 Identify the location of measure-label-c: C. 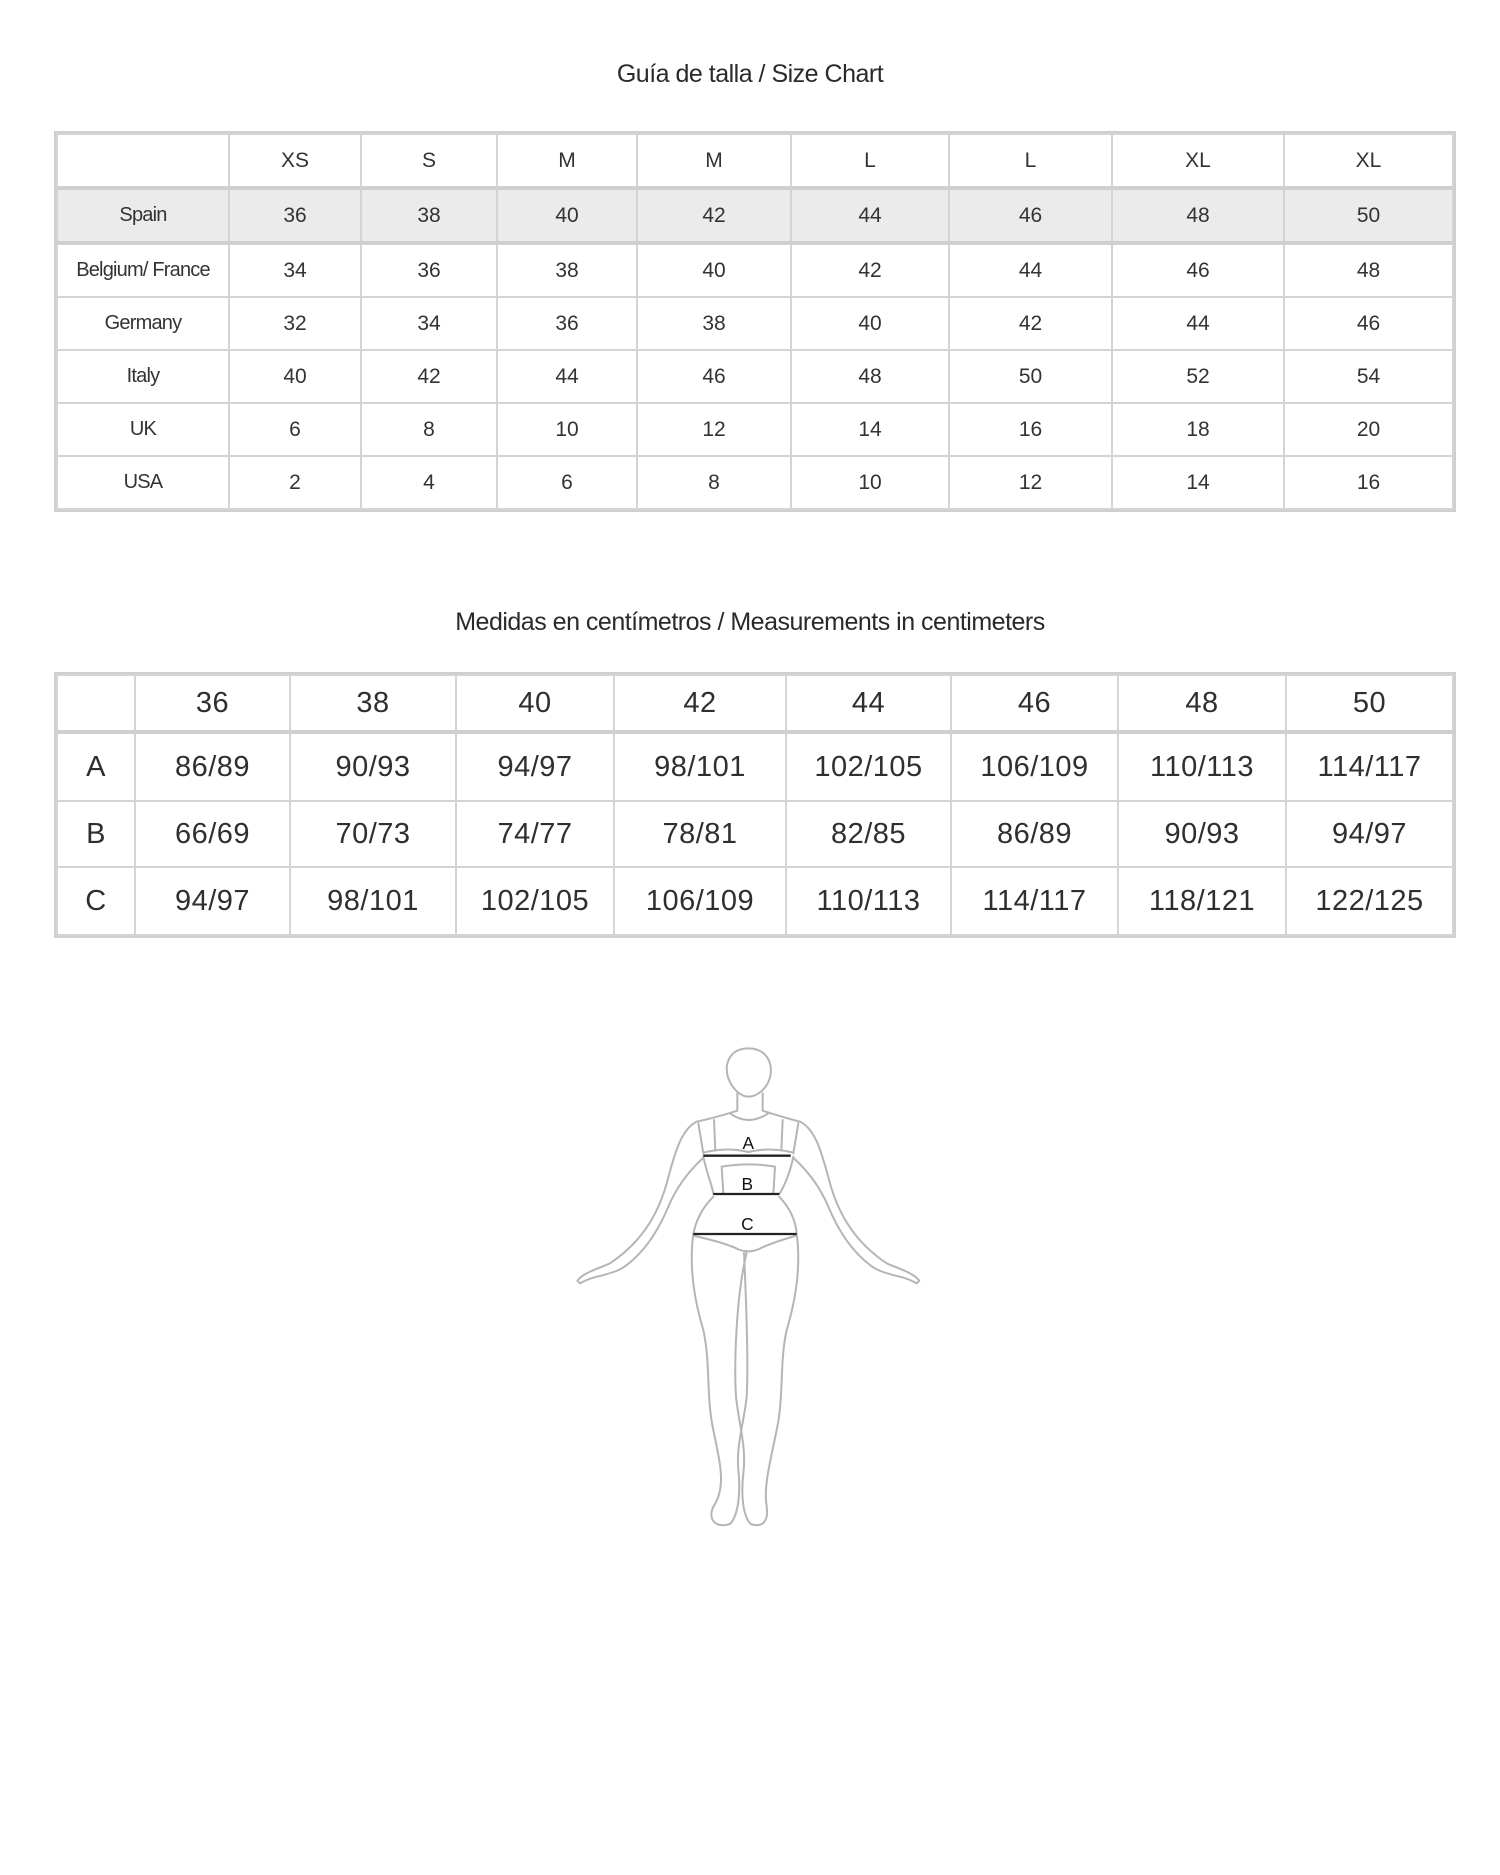
(747, 1224).